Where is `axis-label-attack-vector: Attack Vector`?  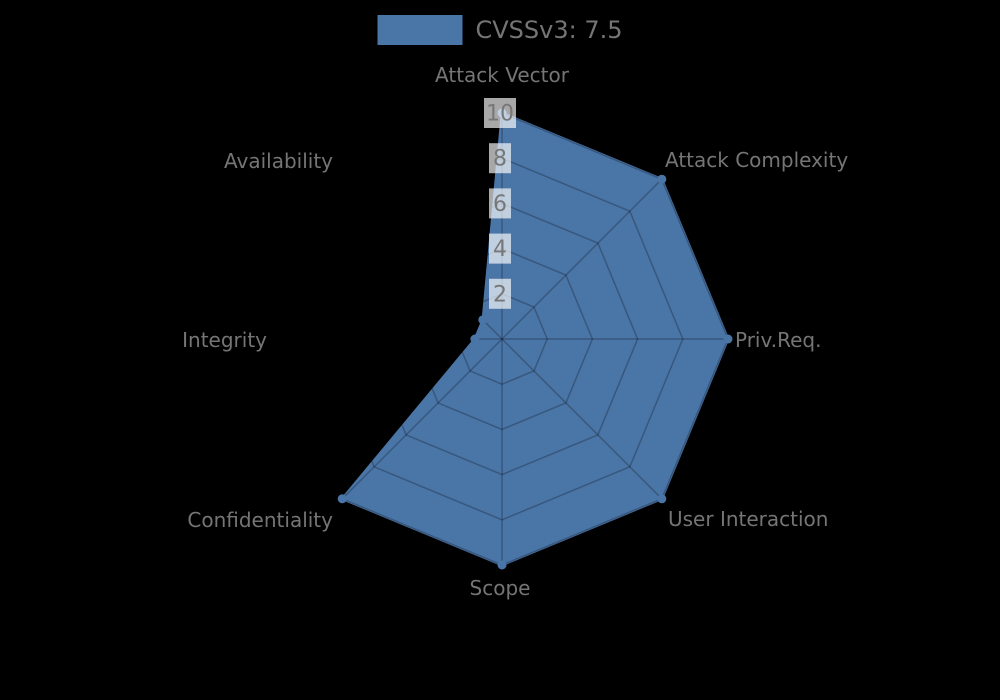 axis-label-attack-vector: Attack Vector is located at coordinates (502, 75).